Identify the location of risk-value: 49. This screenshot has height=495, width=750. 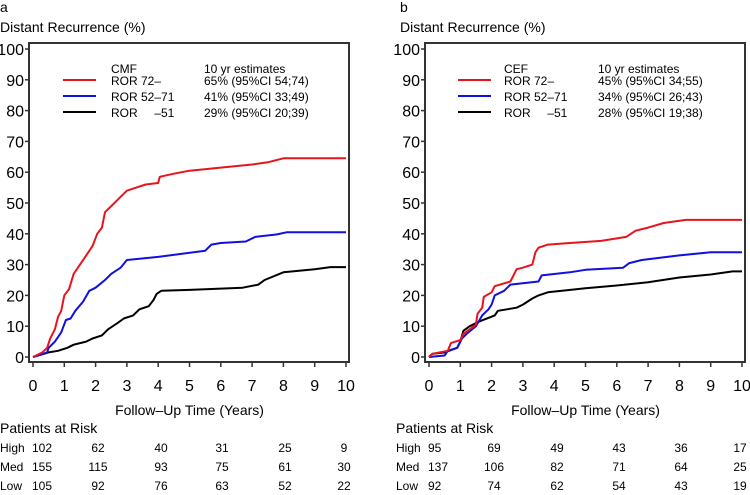
(557, 448).